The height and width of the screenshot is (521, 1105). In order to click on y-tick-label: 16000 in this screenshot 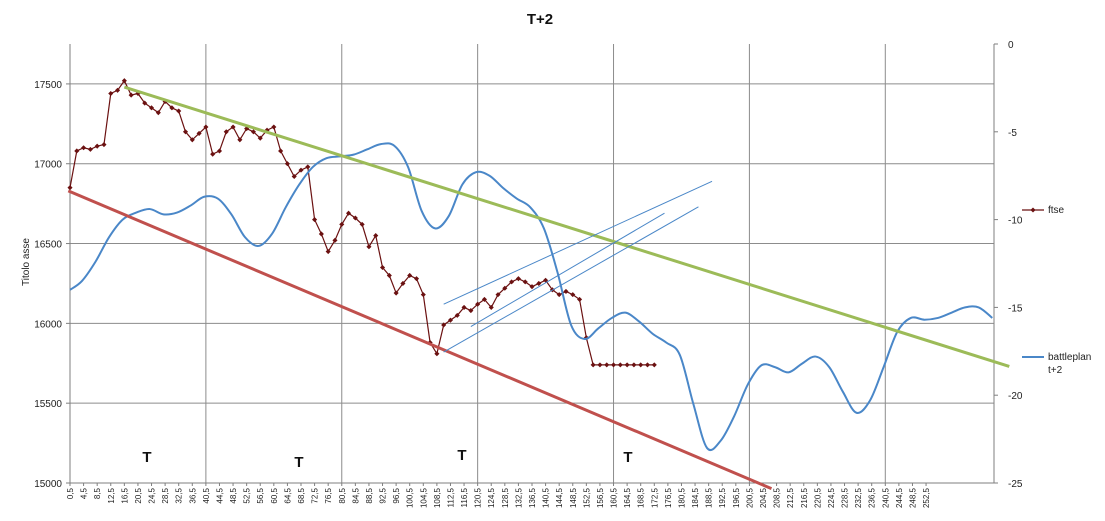, I will do `click(48, 324)`.